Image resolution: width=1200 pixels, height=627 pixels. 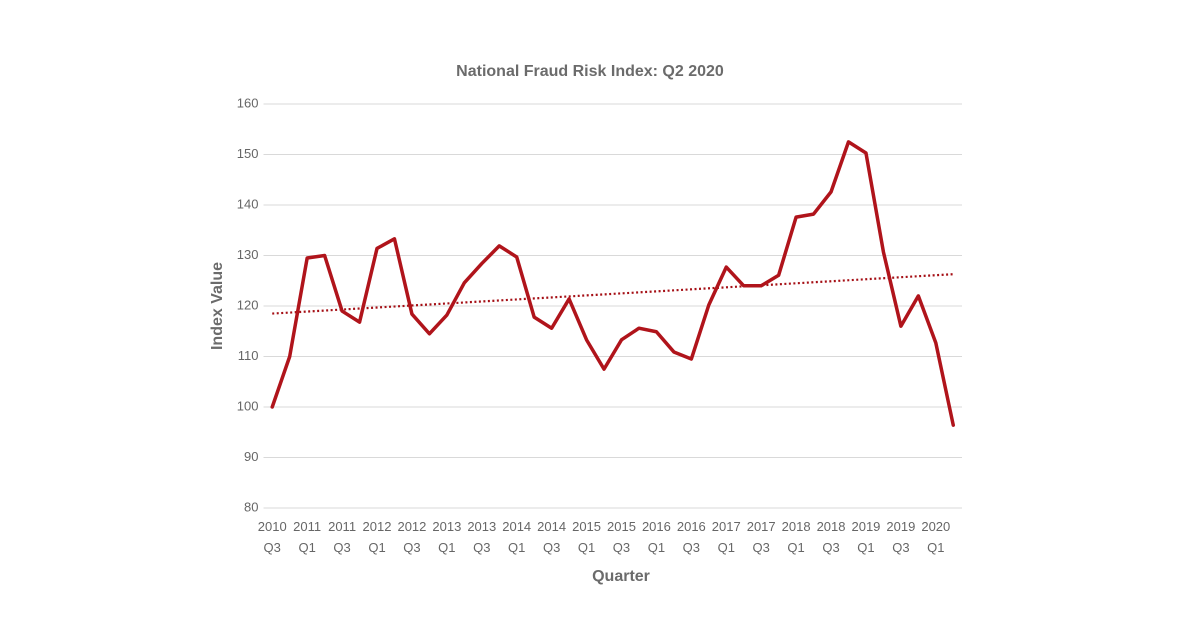 What do you see at coordinates (248, 355) in the screenshot?
I see `y-tick-label: 110` at bounding box center [248, 355].